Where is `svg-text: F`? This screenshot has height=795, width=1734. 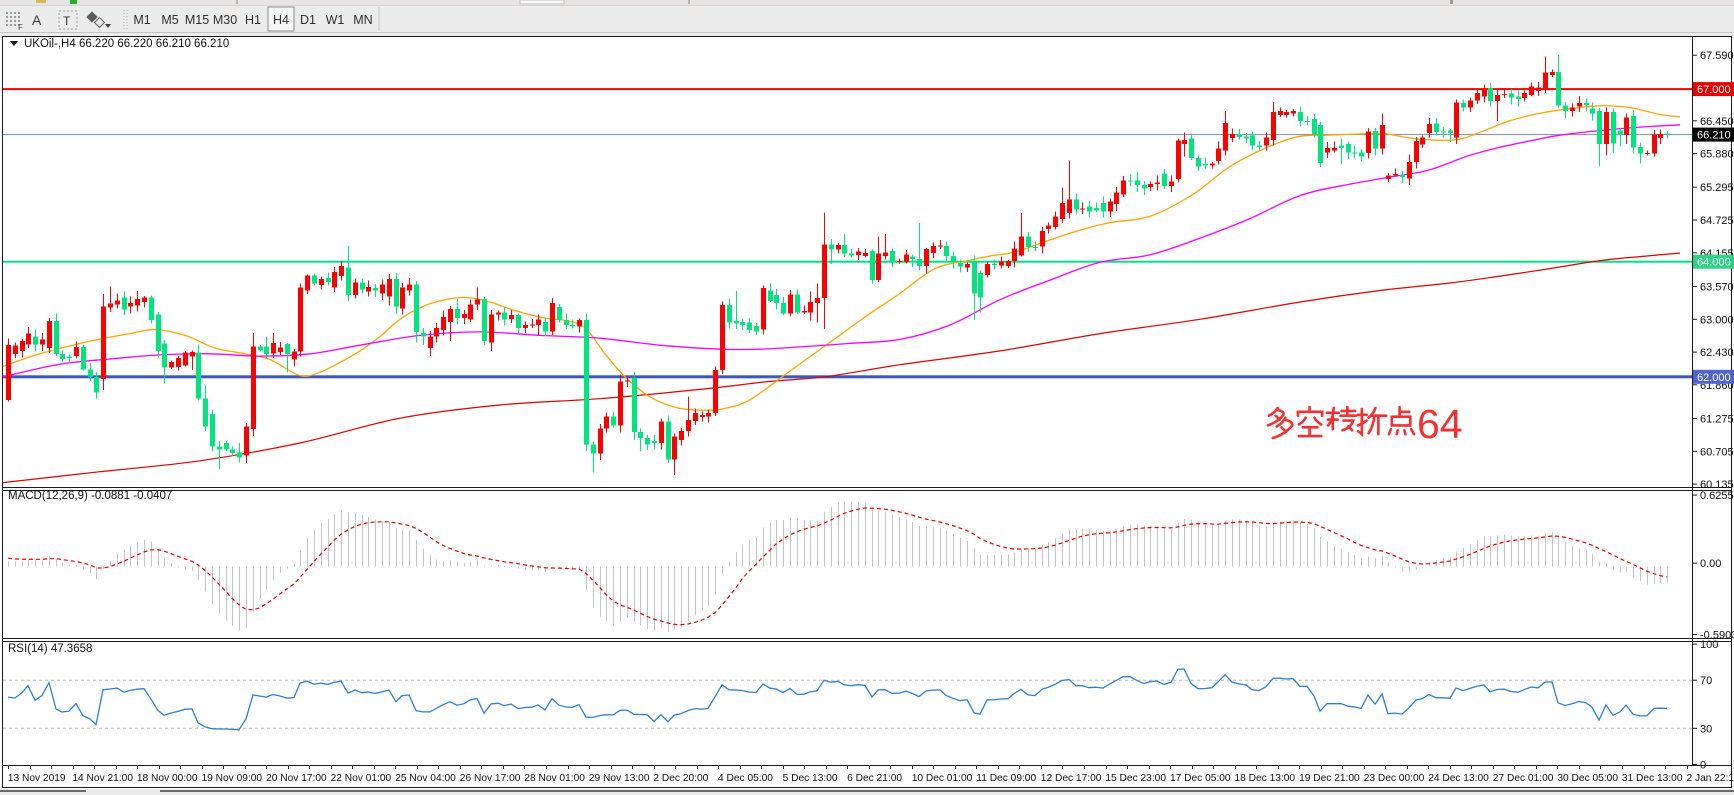 svg-text: F is located at coordinates (20, 27).